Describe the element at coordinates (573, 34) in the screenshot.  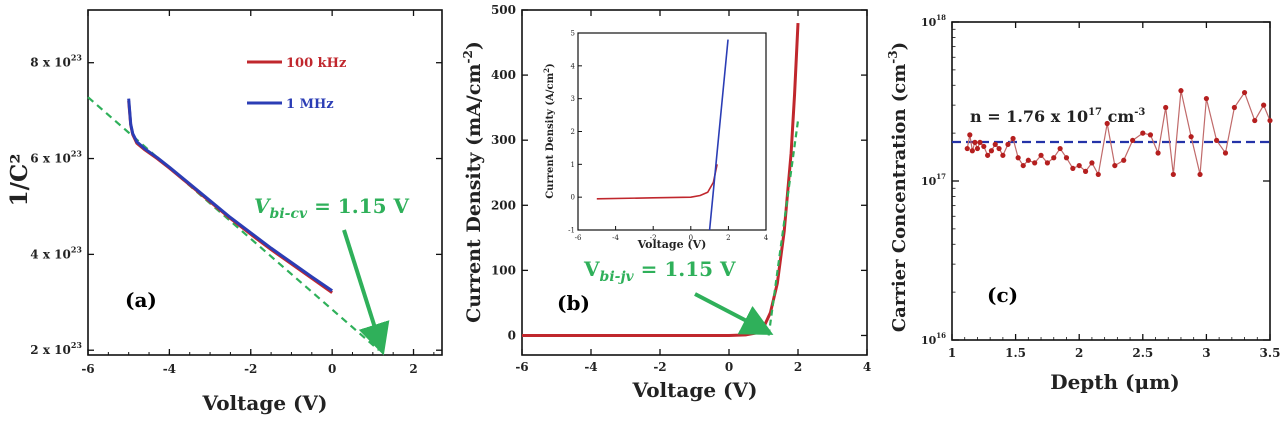
I see `inset-ytick-label: 5` at that location.